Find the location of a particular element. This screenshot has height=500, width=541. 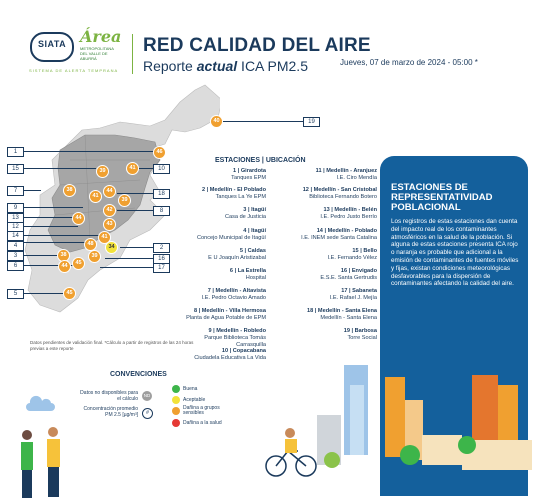

station-box: 1 is located at coordinates (15, 152).